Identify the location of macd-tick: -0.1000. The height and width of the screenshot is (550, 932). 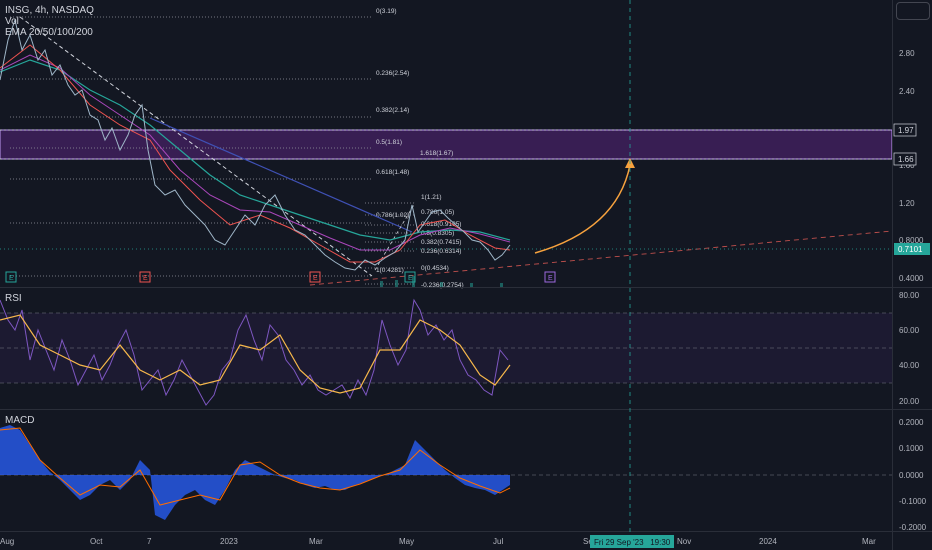
(913, 501).